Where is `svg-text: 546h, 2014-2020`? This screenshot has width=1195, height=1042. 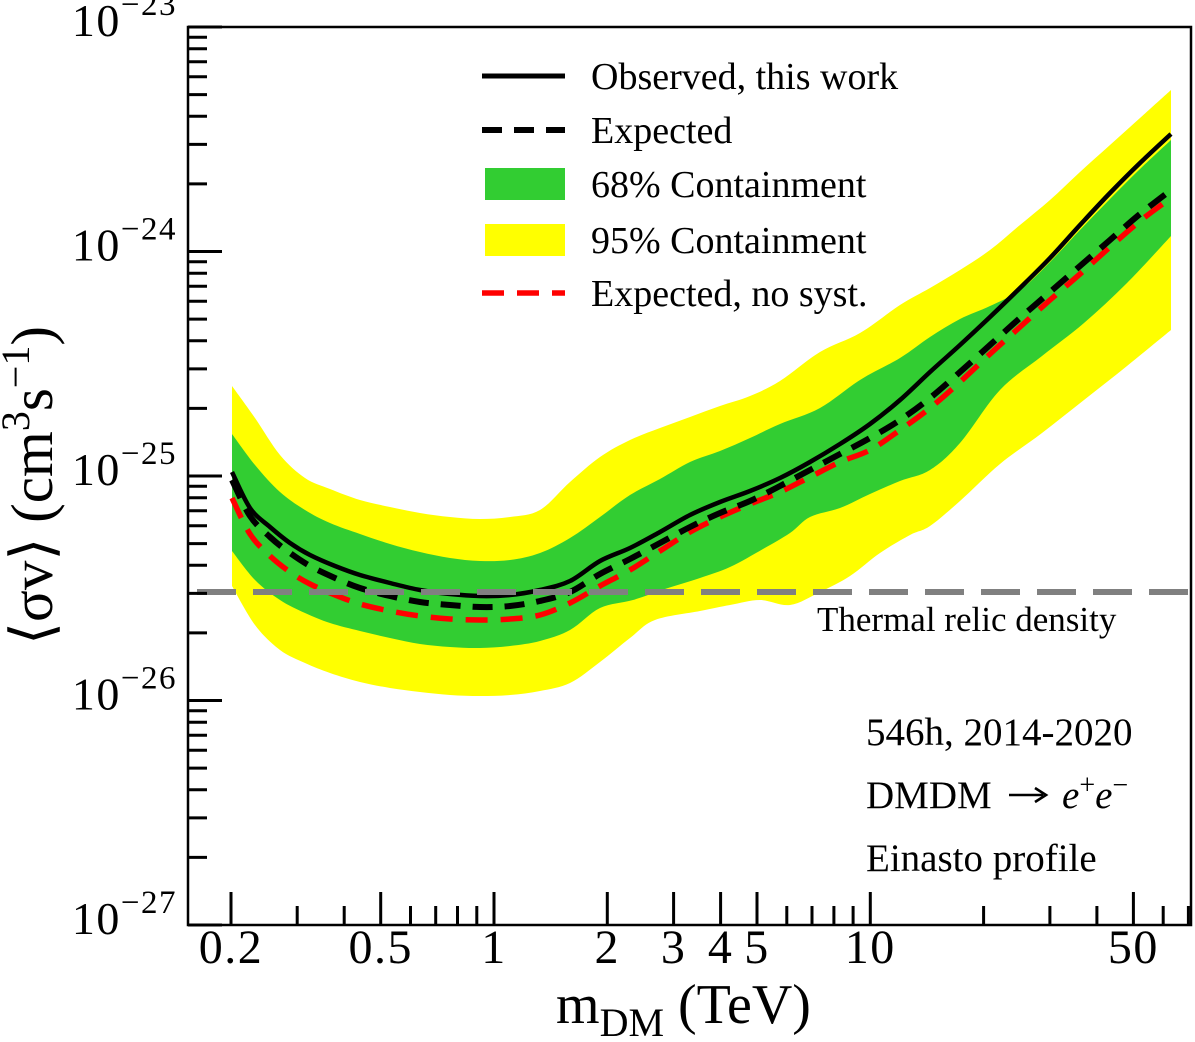
svg-text: 546h, 2014-2020 is located at coordinates (999, 732).